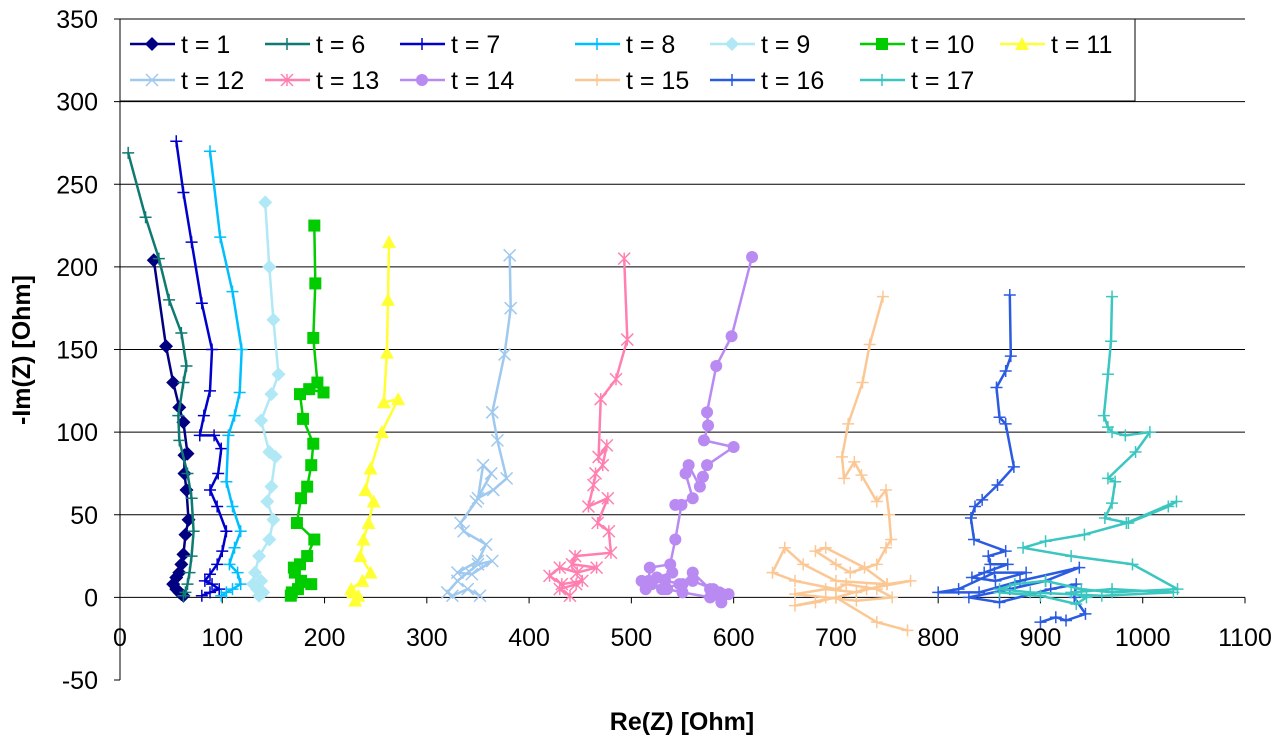 This screenshot has height=738, width=1288. Describe the element at coordinates (22, 350) in the screenshot. I see `y-axis-title: -Im(Z) [Ohm]` at that location.